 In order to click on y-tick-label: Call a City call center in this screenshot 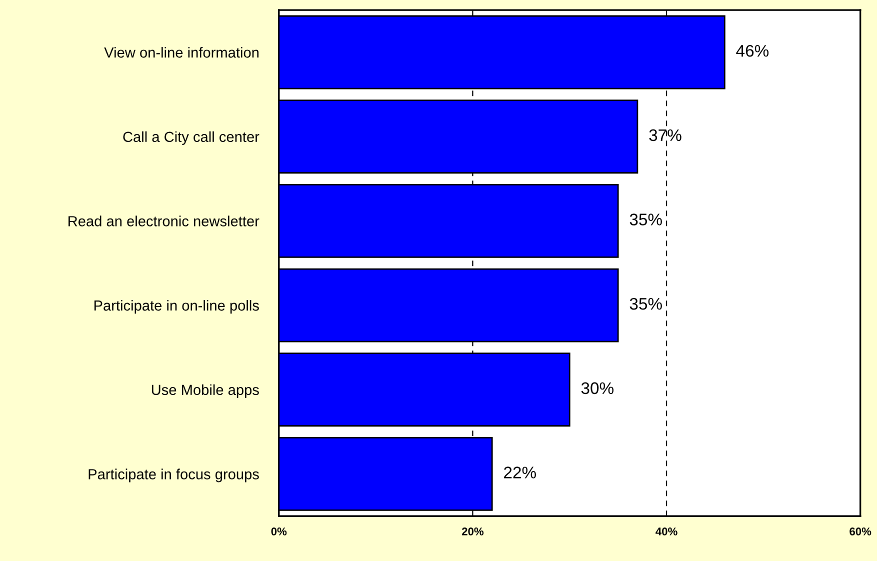, I will do `click(191, 138)`.